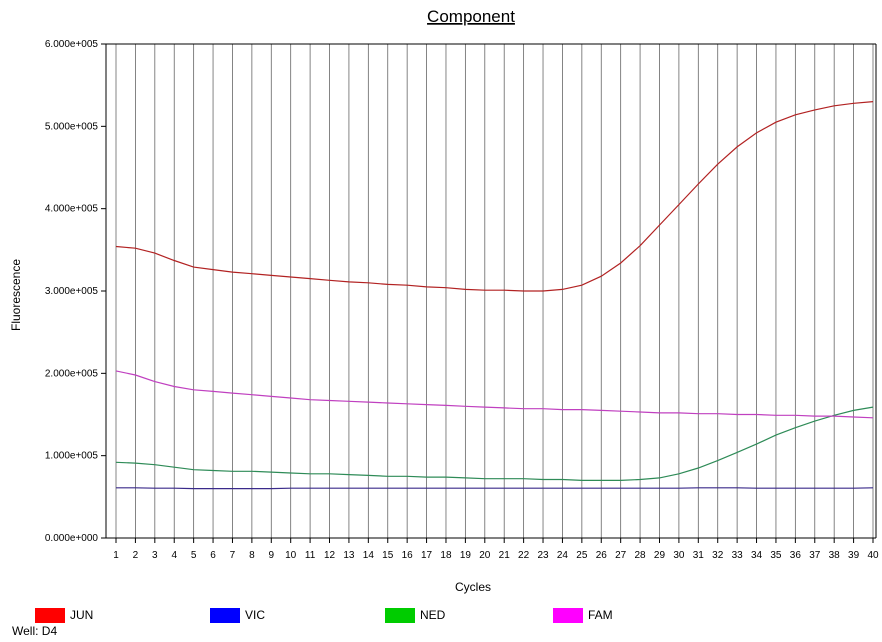  Describe the element at coordinates (136, 555) in the screenshot. I see `x-tick-label: 2` at that location.